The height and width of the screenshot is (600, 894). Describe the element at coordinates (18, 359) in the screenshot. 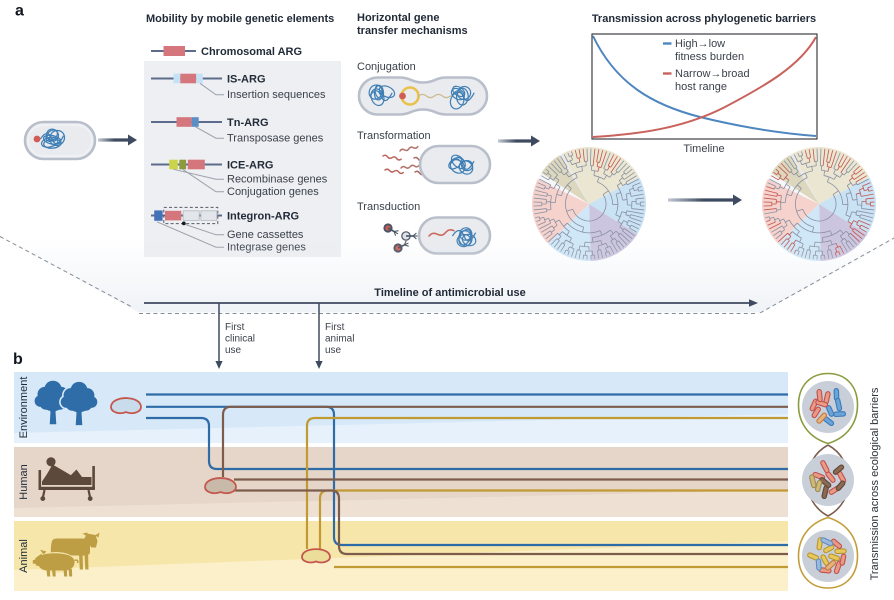

I see `svg-text: b` at that location.